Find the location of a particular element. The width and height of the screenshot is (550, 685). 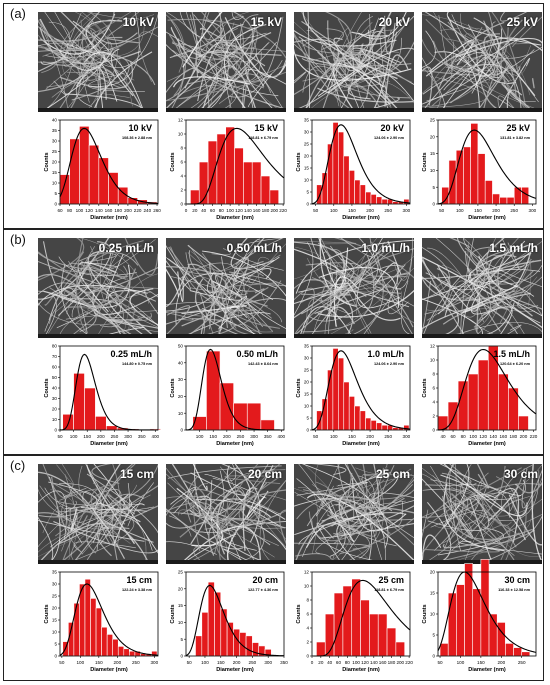

chart-subtitle: 124.06 ± 2.90 nm is located at coordinates (389, 364).